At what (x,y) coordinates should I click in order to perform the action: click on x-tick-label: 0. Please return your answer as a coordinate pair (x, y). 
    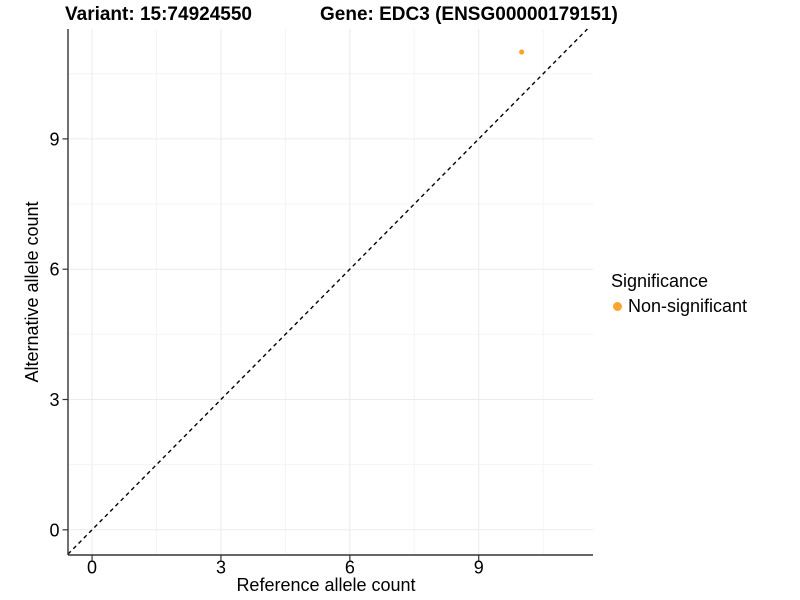
    Looking at the image, I should click on (92, 568).